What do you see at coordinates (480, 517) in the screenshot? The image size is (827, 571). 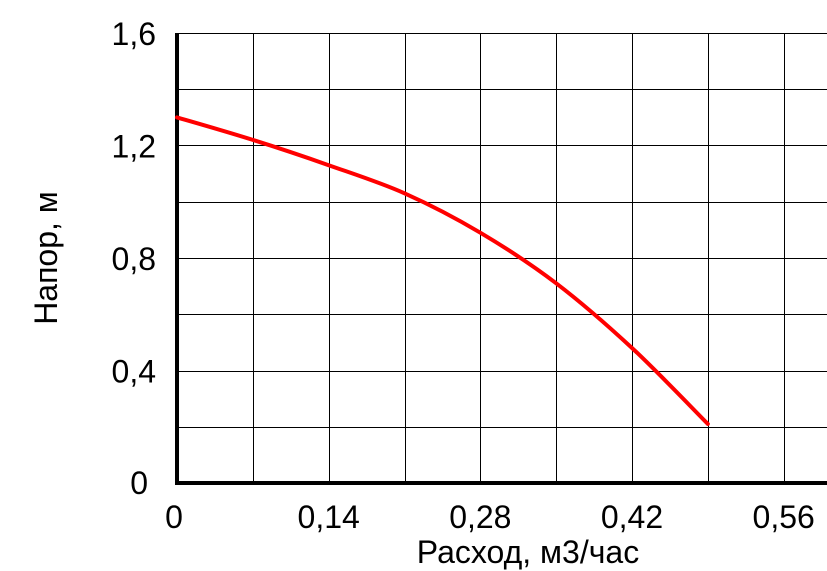 I see `x-tick-label: 0,28` at bounding box center [480, 517].